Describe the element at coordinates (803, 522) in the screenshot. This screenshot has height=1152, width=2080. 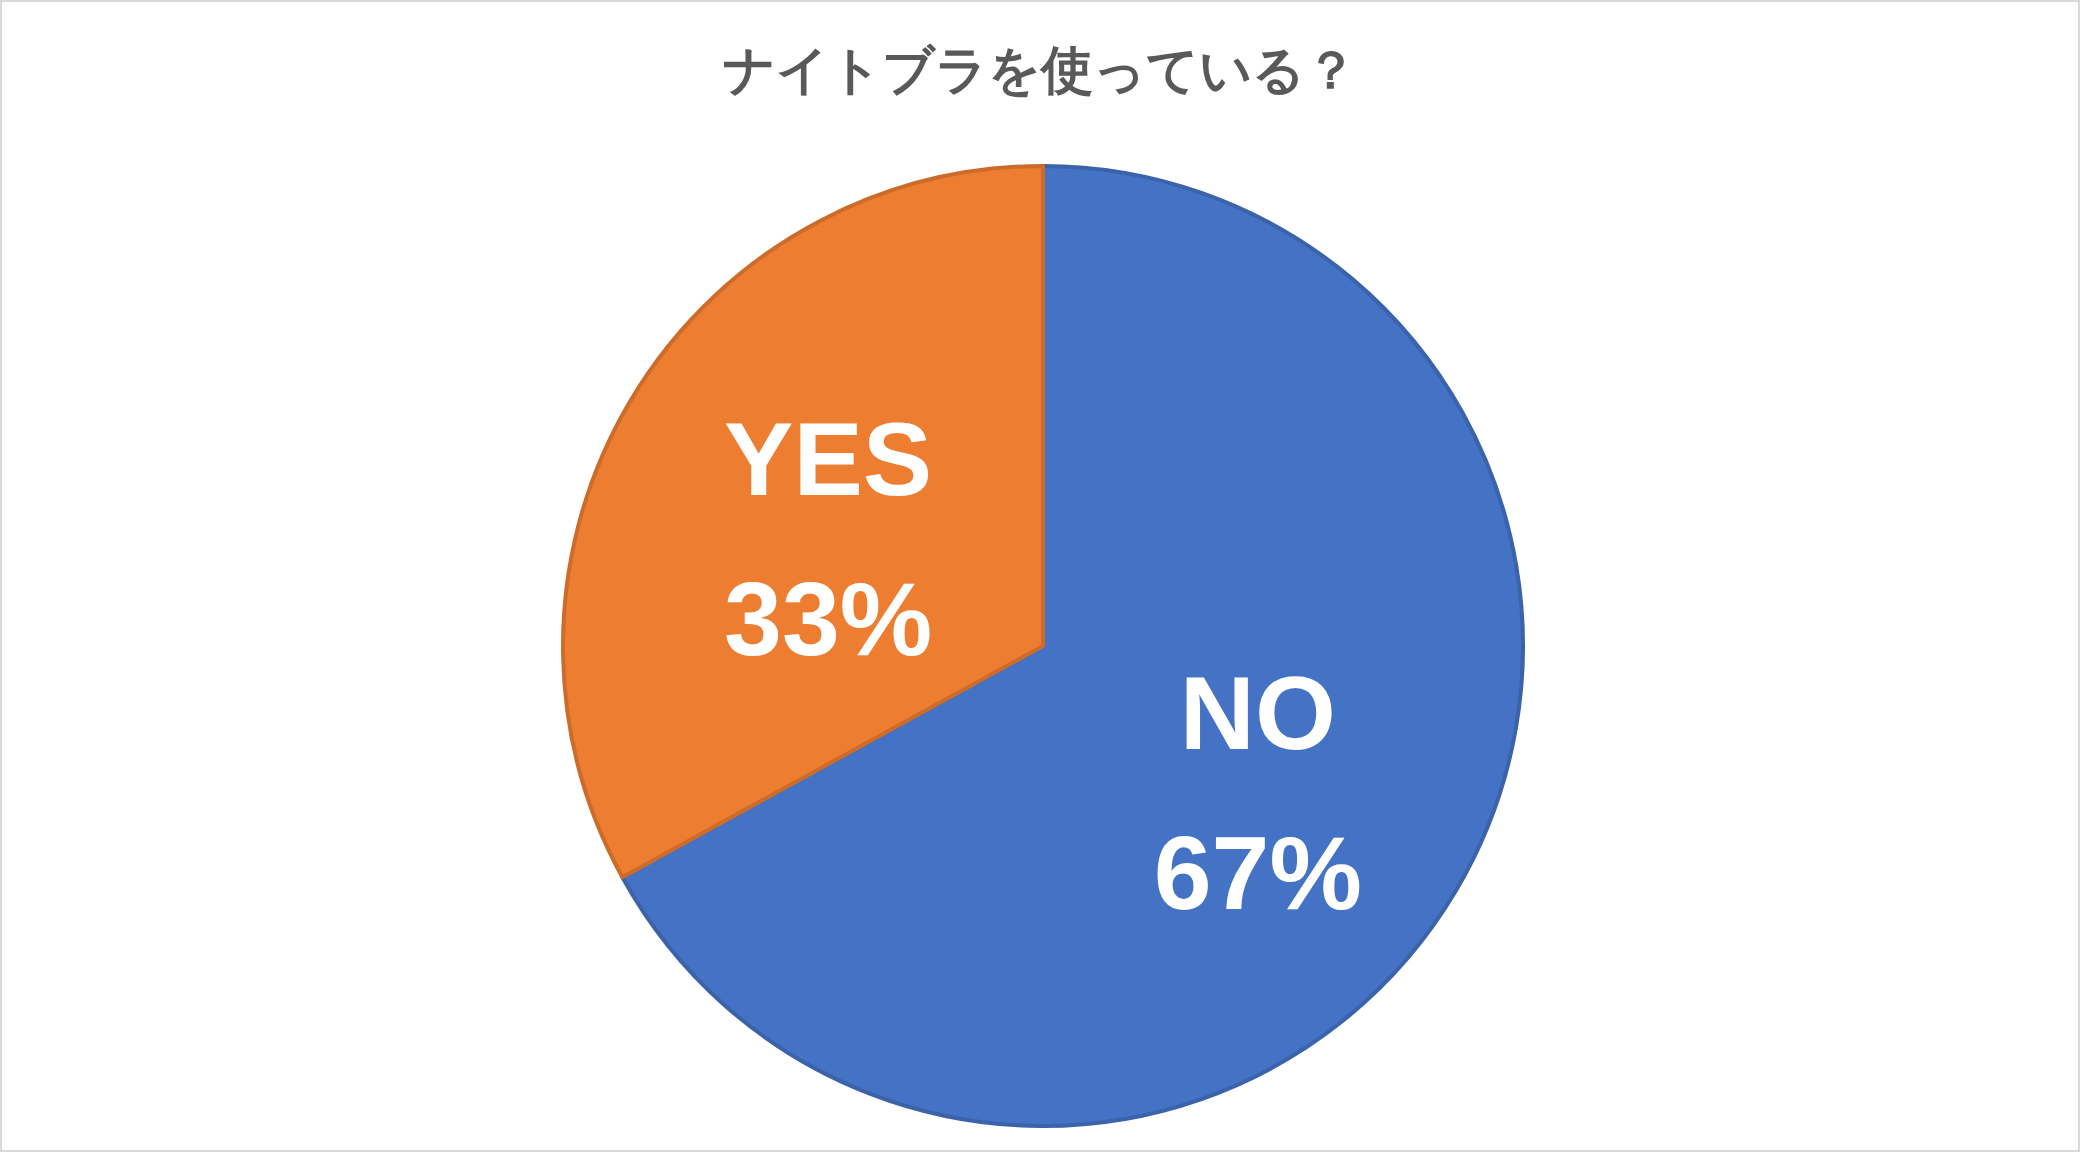
I see `pie-slice` at that location.